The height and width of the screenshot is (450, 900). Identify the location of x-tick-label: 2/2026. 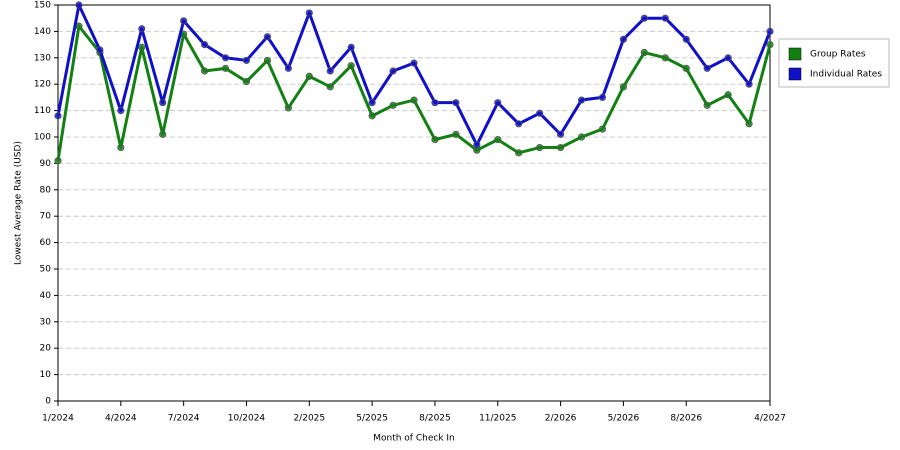
(561, 419).